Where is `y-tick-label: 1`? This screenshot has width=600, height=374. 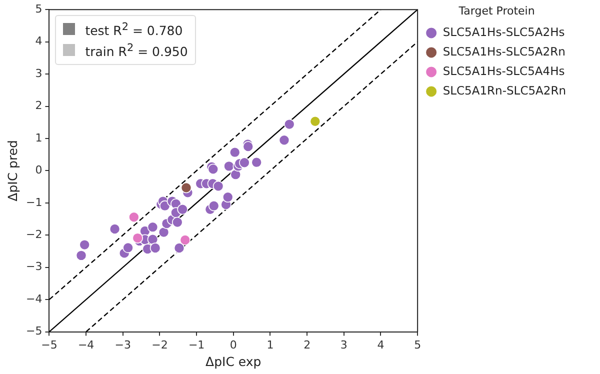
y-tick-label: 1 is located at coordinates (38, 137).